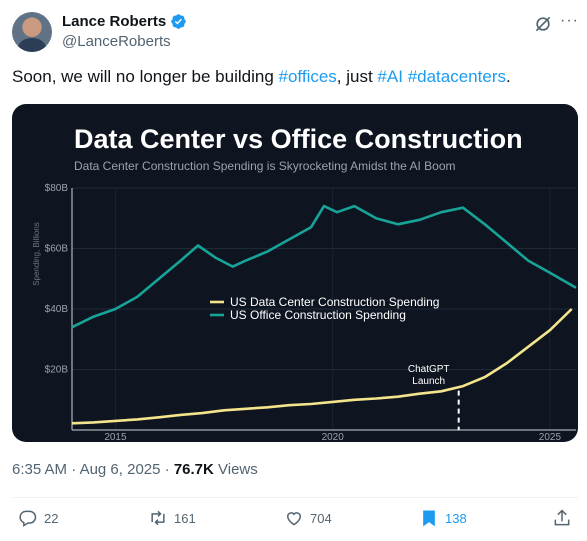  Describe the element at coordinates (57, 188) in the screenshot. I see `y-tick-label: $80B` at that location.